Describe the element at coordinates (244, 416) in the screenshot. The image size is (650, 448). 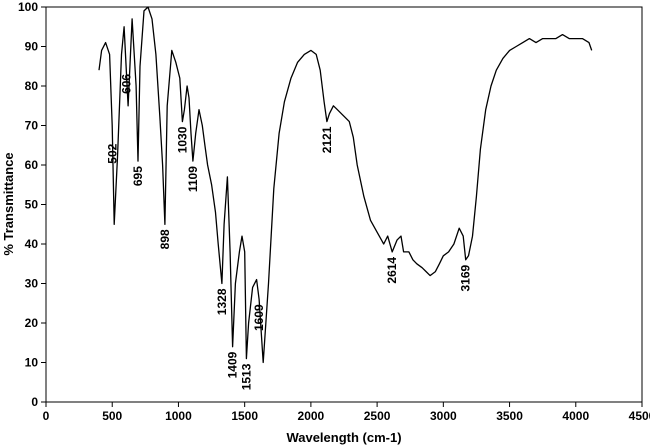
I see `x-tick-label: 1500` at that location.